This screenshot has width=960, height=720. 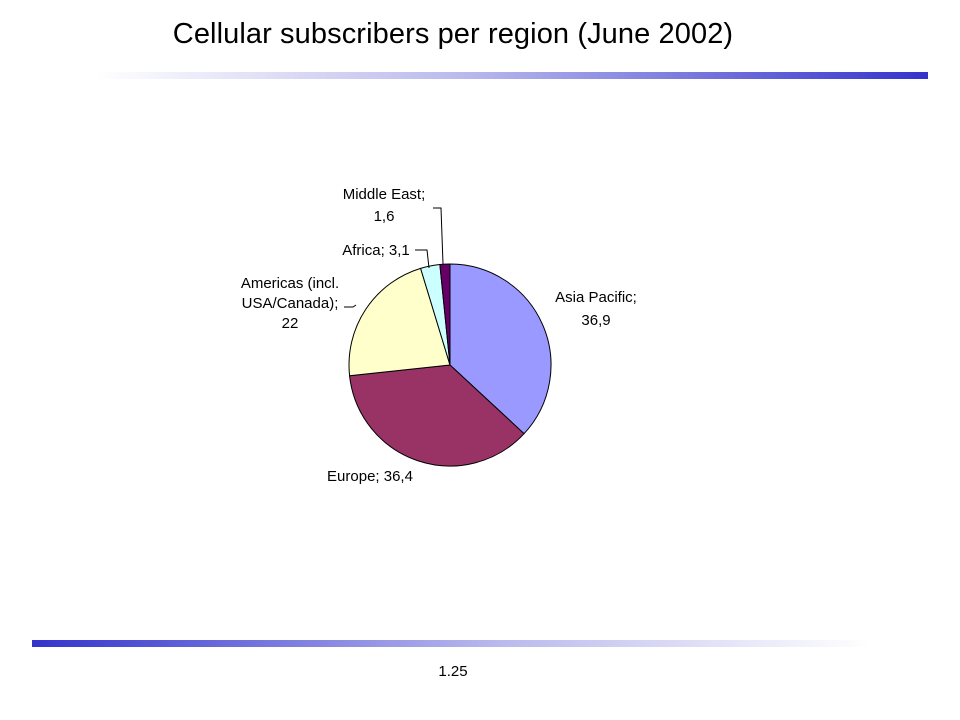 I want to click on leader-lines, so click(x=394, y=257).